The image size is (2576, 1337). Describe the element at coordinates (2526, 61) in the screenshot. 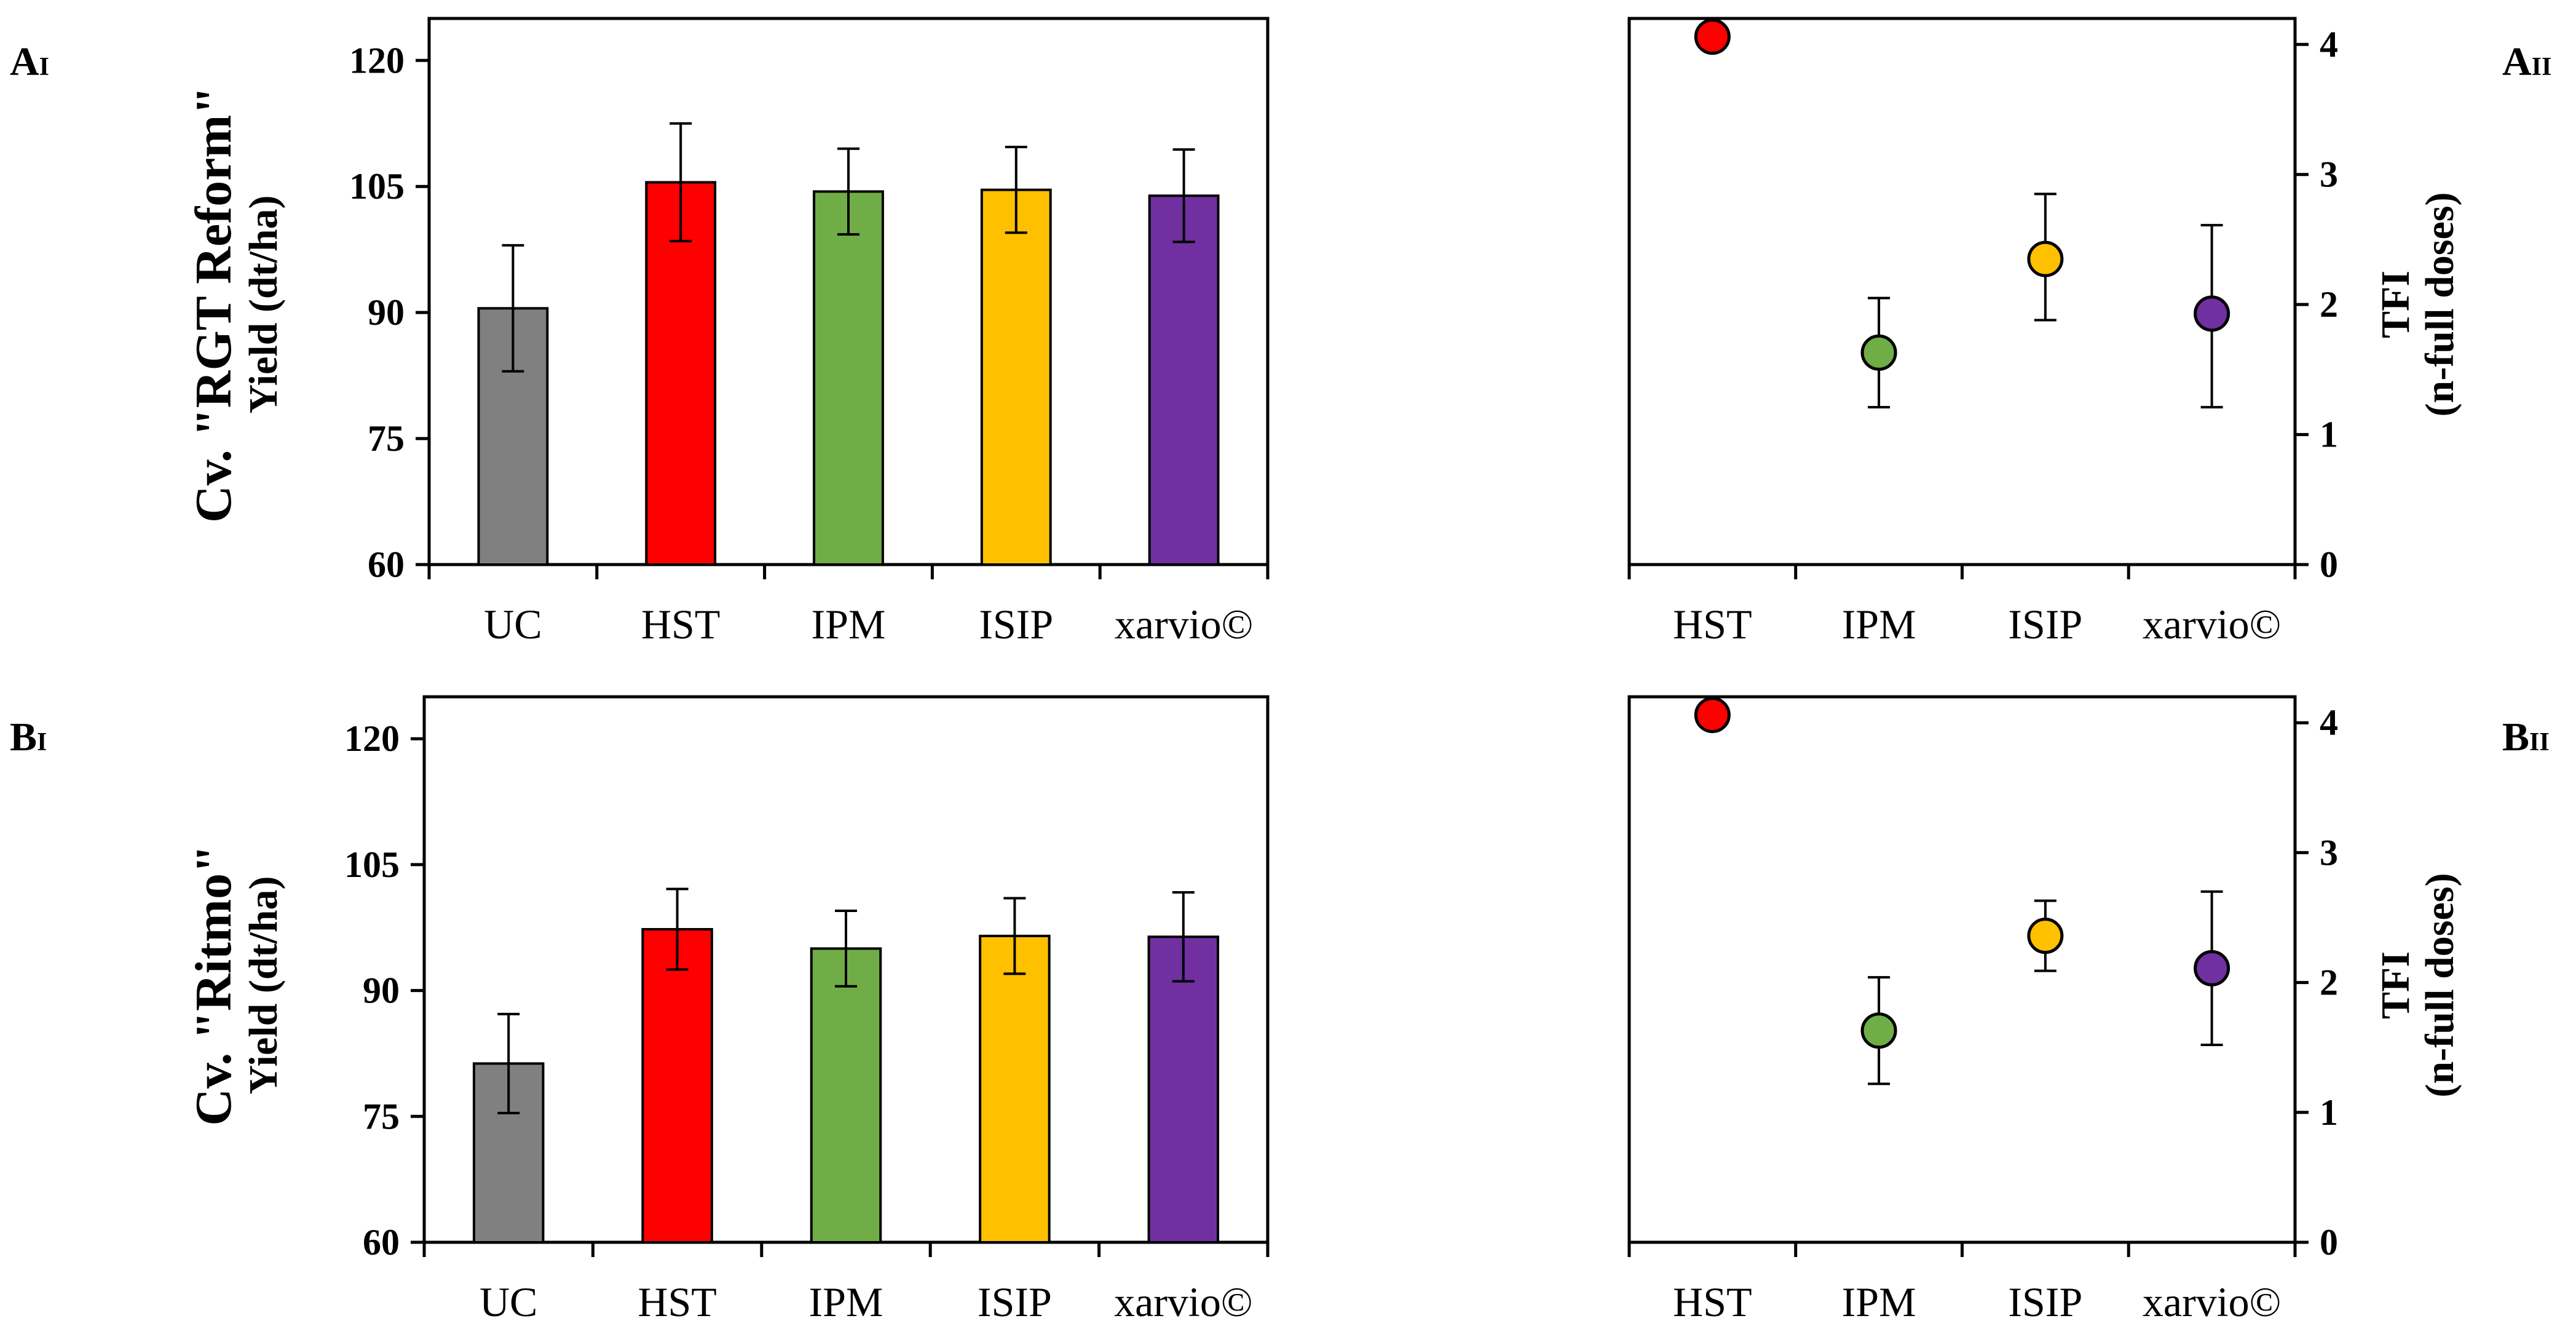

I see `panel-label-a-ii: AII` at that location.